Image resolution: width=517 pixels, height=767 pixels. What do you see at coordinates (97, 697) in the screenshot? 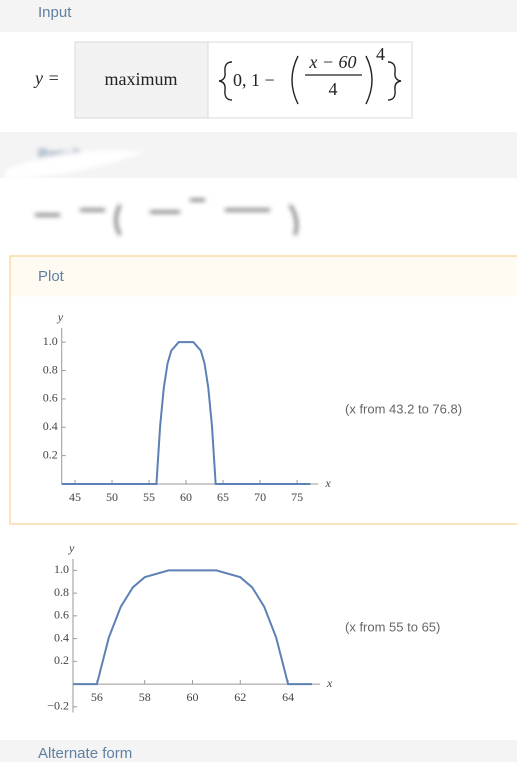
I see `x-tick-label: 56` at bounding box center [97, 697].